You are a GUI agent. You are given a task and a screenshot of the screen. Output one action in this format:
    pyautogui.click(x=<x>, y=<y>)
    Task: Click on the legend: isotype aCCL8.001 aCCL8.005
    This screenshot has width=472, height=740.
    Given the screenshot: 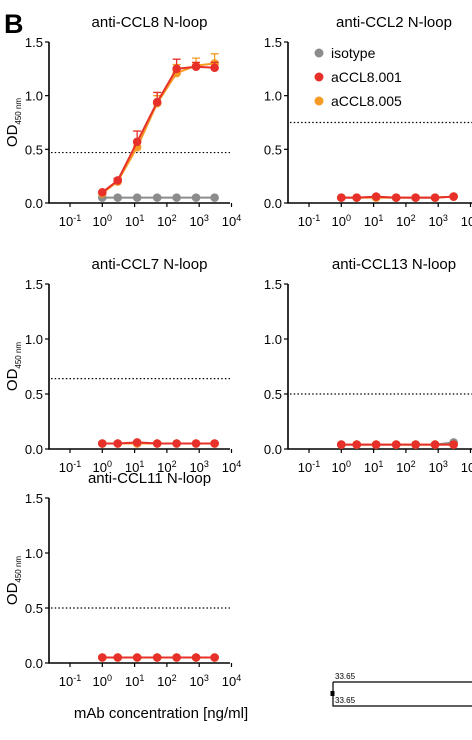 What is the action you would take?
    pyautogui.click(x=358, y=77)
    